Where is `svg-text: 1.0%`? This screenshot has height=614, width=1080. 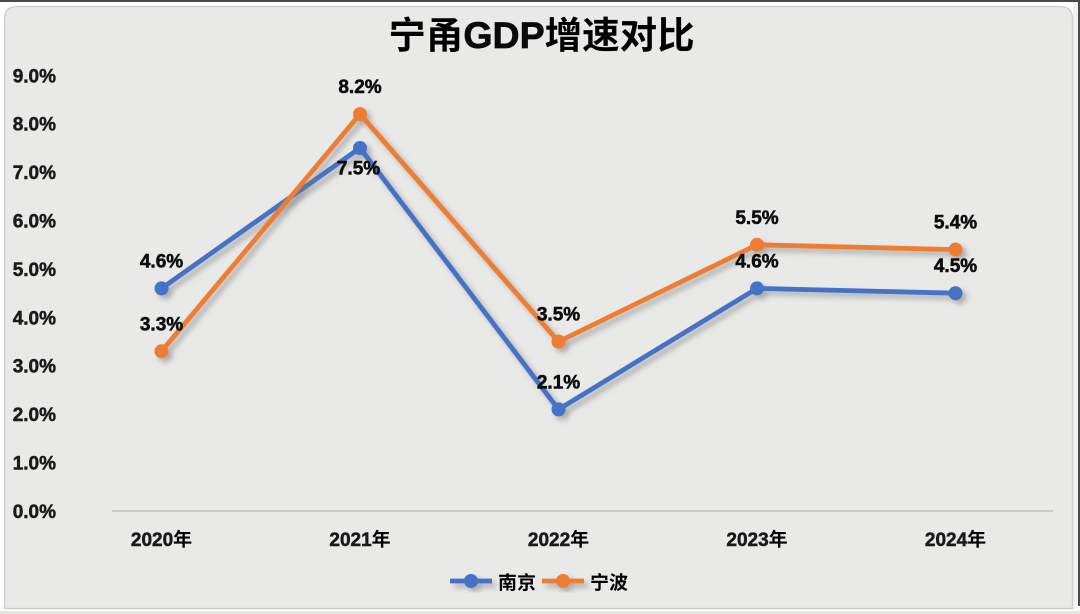
svg-text: 1.0% is located at coordinates (34, 464).